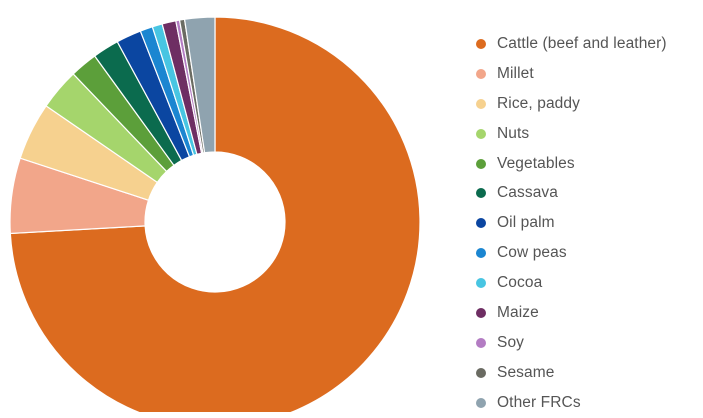  Describe the element at coordinates (513, 133) in the screenshot. I see `legend-label: Nuts` at that location.